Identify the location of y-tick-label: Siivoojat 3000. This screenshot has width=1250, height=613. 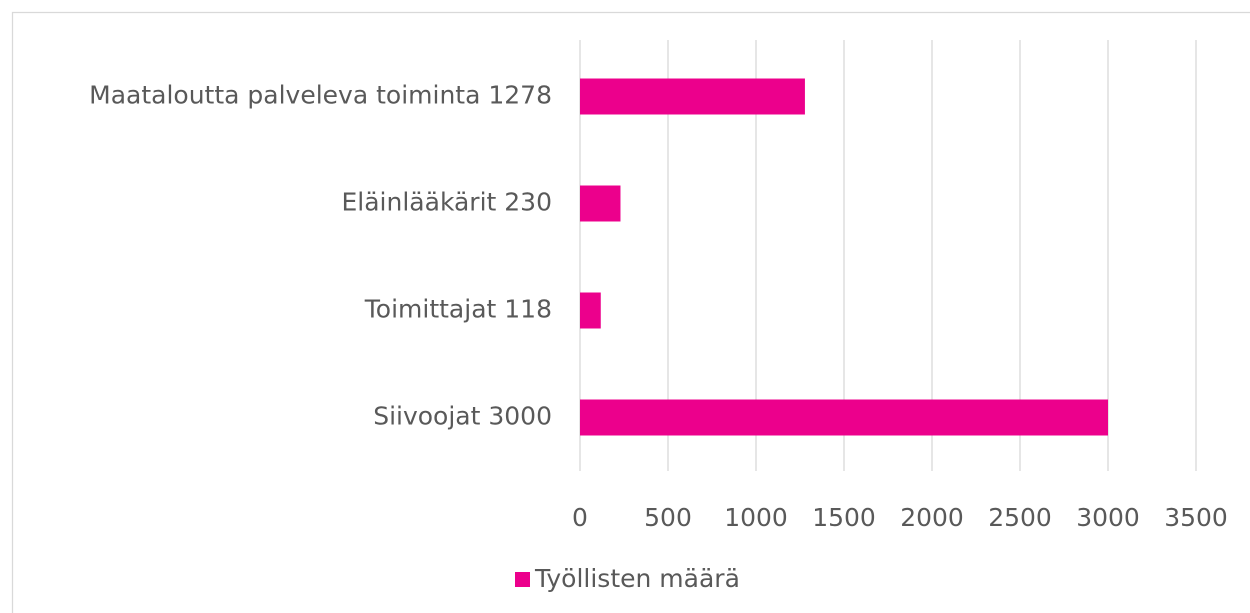
(462, 416).